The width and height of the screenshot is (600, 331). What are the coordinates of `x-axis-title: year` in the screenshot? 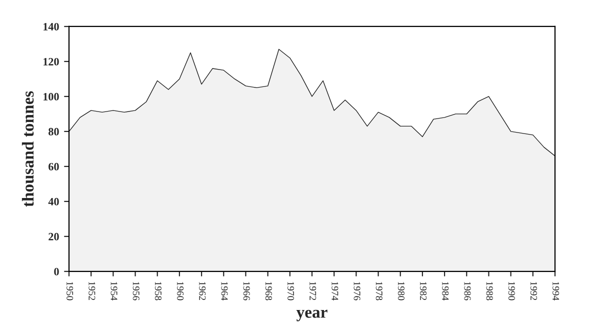 It's located at (312, 316).